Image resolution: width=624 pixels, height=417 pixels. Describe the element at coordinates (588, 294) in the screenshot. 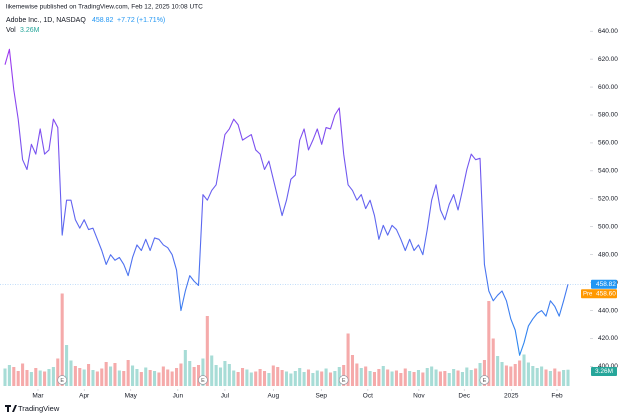

I see `premarket-name: Pre` at that location.